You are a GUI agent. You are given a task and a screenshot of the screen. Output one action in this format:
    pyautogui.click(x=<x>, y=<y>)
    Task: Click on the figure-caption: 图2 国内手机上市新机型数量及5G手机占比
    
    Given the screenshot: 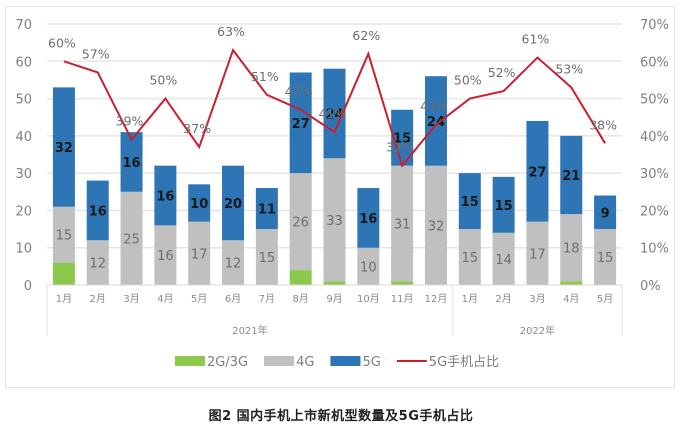 What is the action you would take?
    pyautogui.click(x=341, y=416)
    